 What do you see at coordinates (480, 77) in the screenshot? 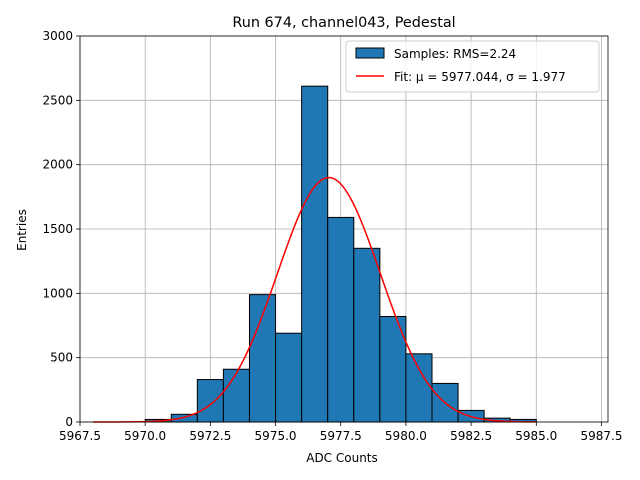
I see `legend-label-fit: Fit: μ = 5977.044, σ = 1.977` at bounding box center [480, 77].